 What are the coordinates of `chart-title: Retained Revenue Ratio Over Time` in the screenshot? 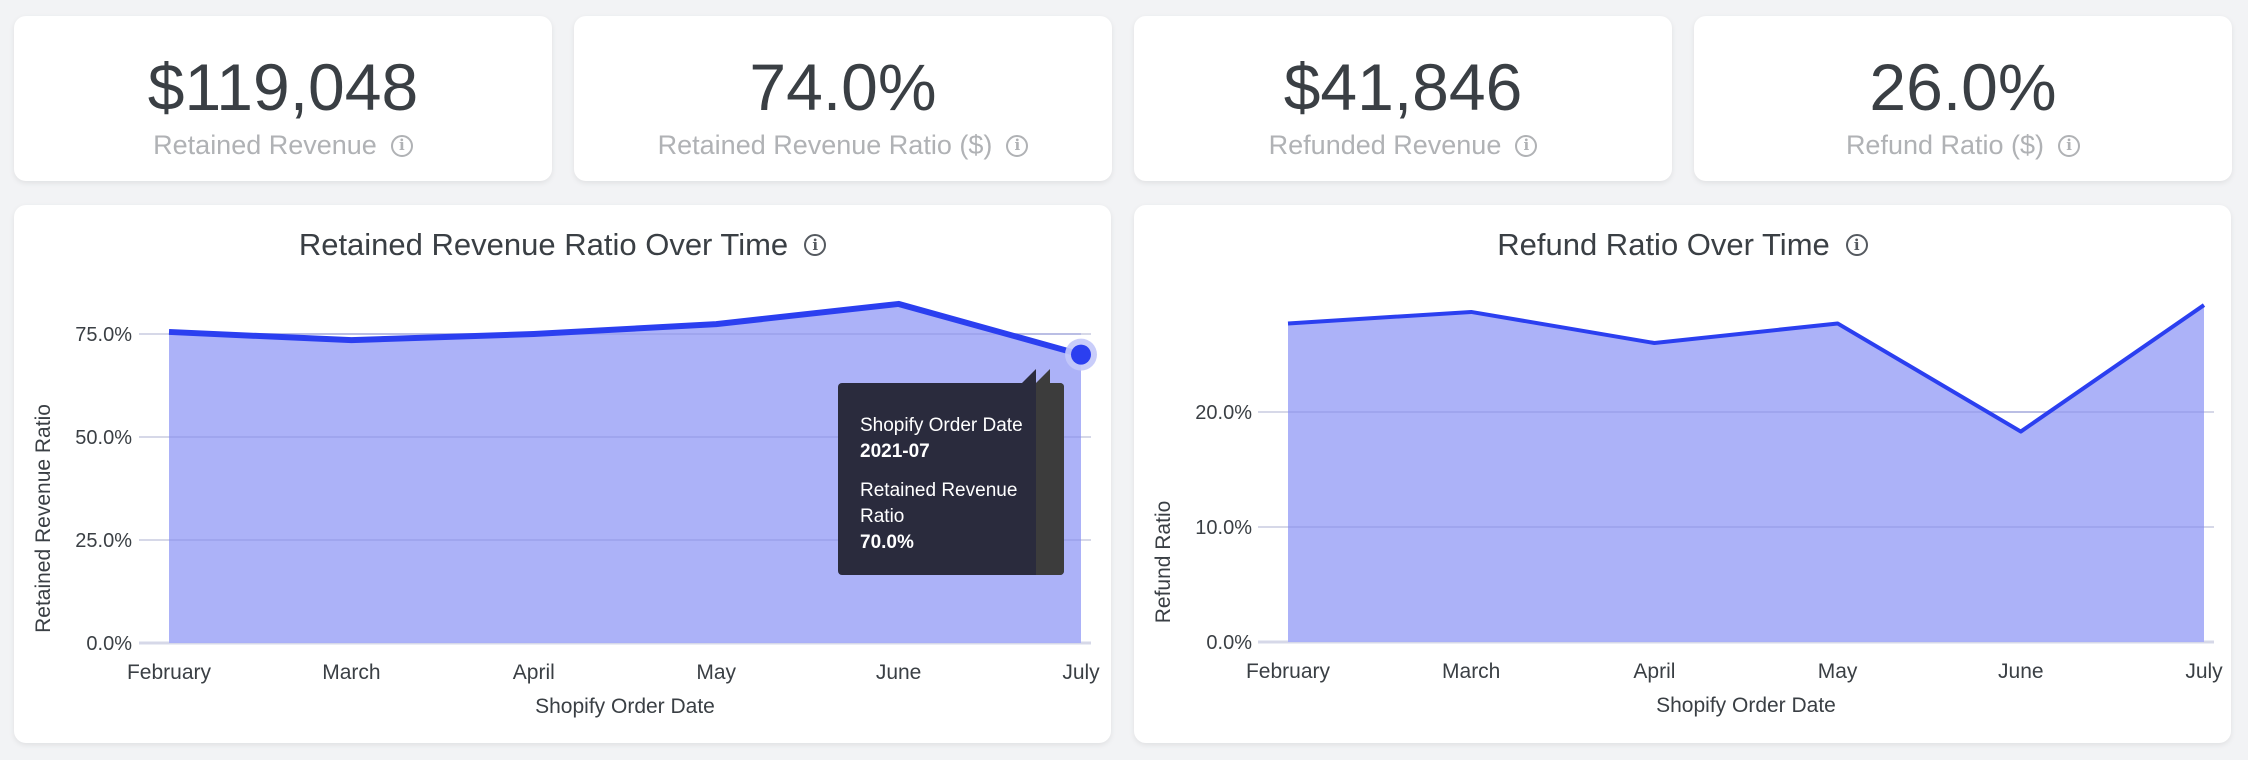 It's located at (543, 244).